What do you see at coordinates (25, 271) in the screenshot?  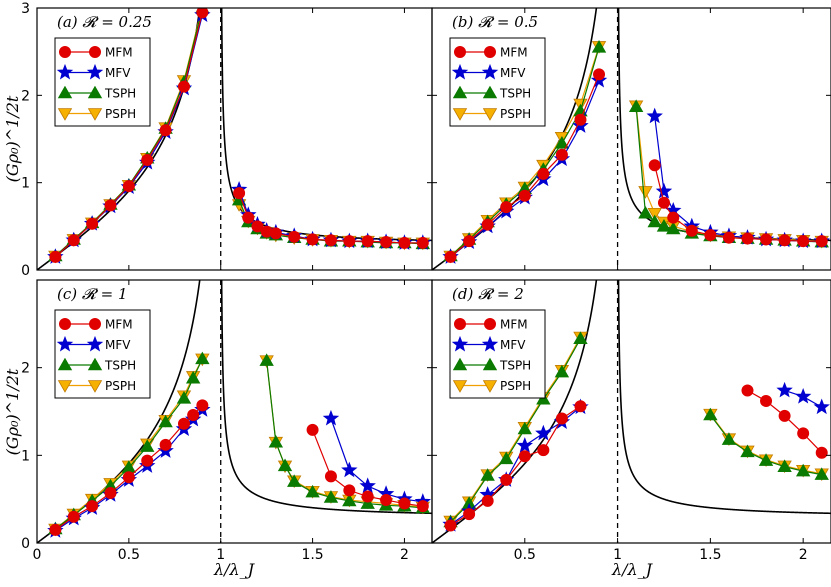 I see `y-tick-label: 0` at bounding box center [25, 271].